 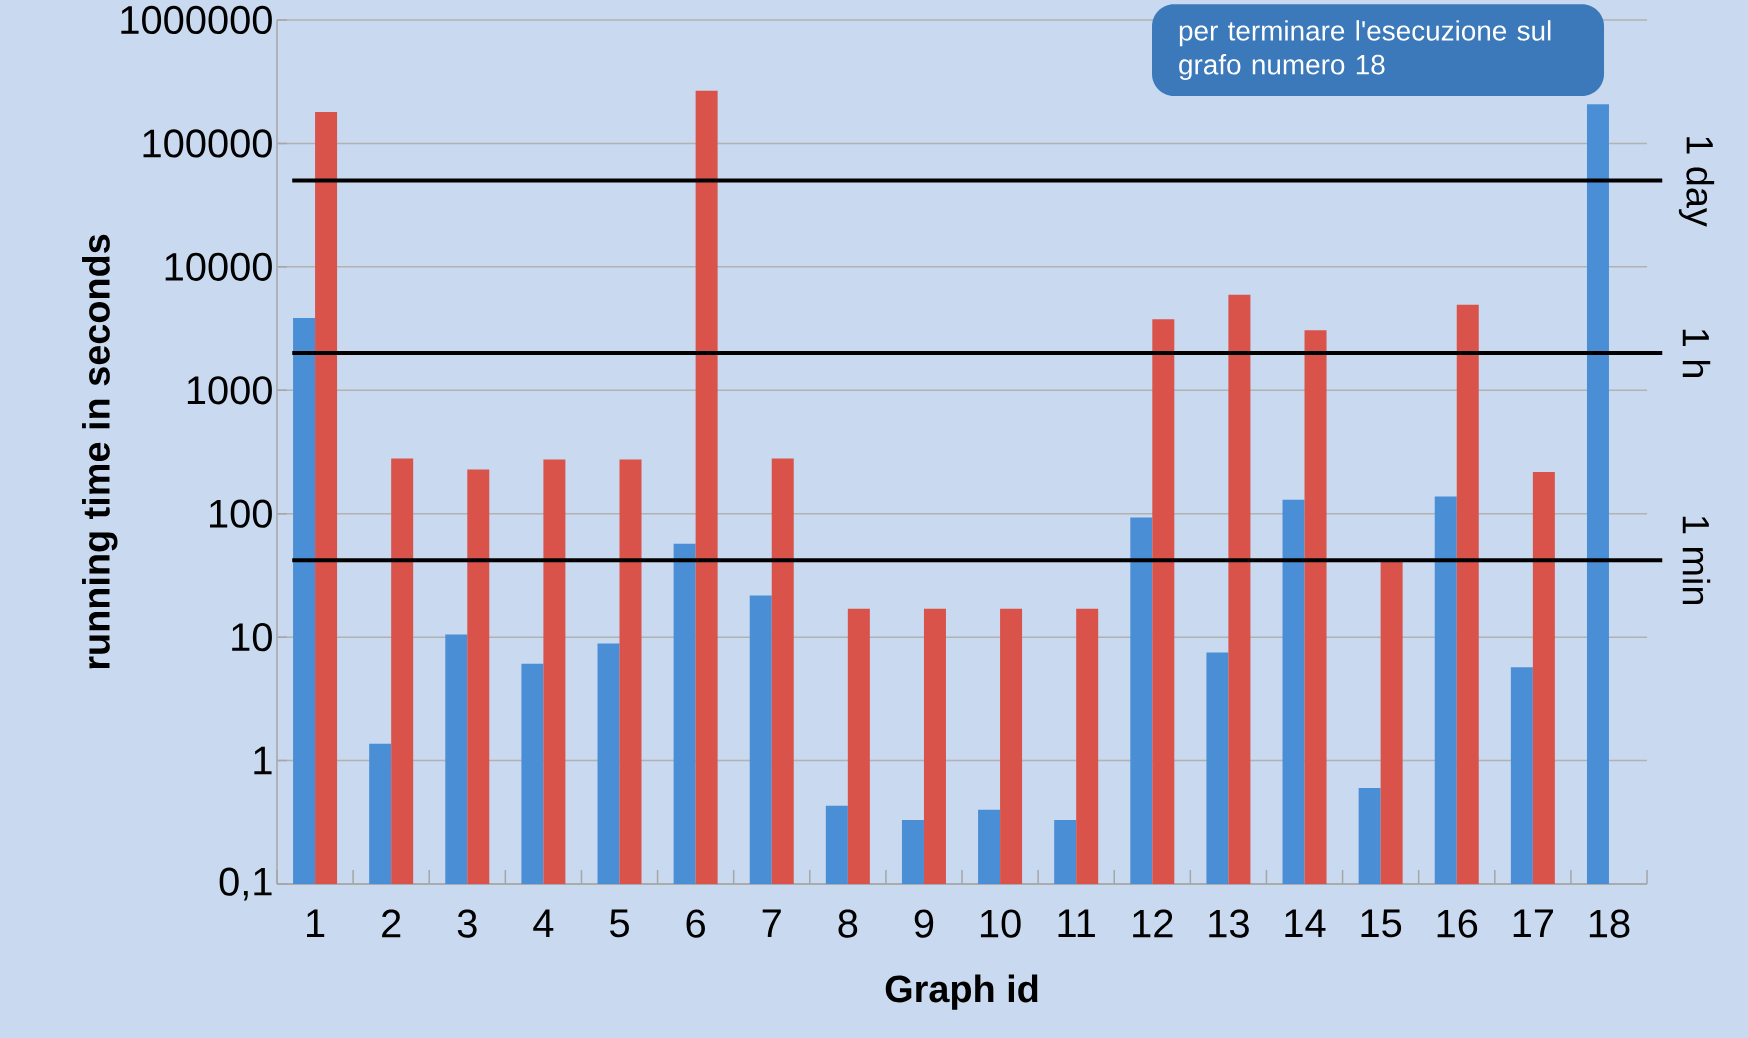 What do you see at coordinates (229, 390) in the screenshot?
I see `y-tick-label: 1000` at bounding box center [229, 390].